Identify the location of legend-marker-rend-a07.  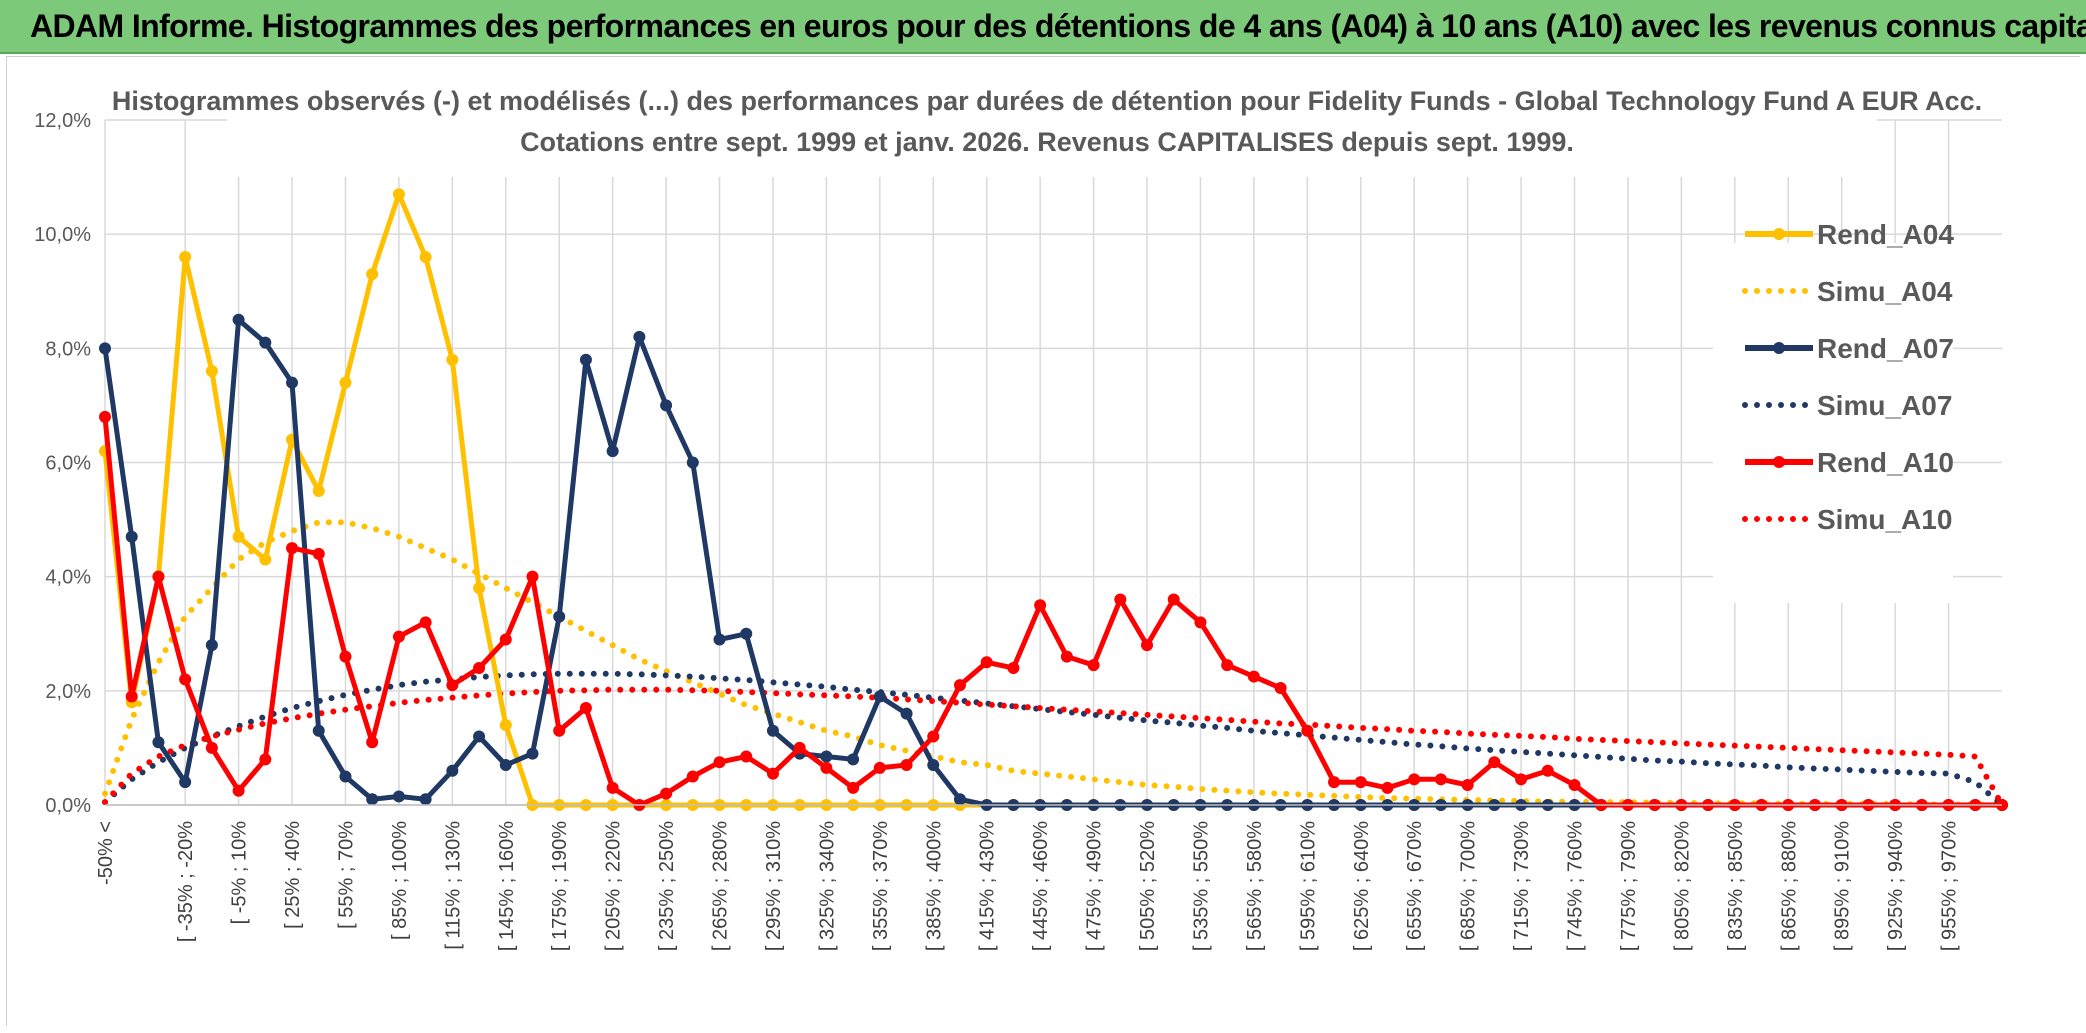
(1779, 348).